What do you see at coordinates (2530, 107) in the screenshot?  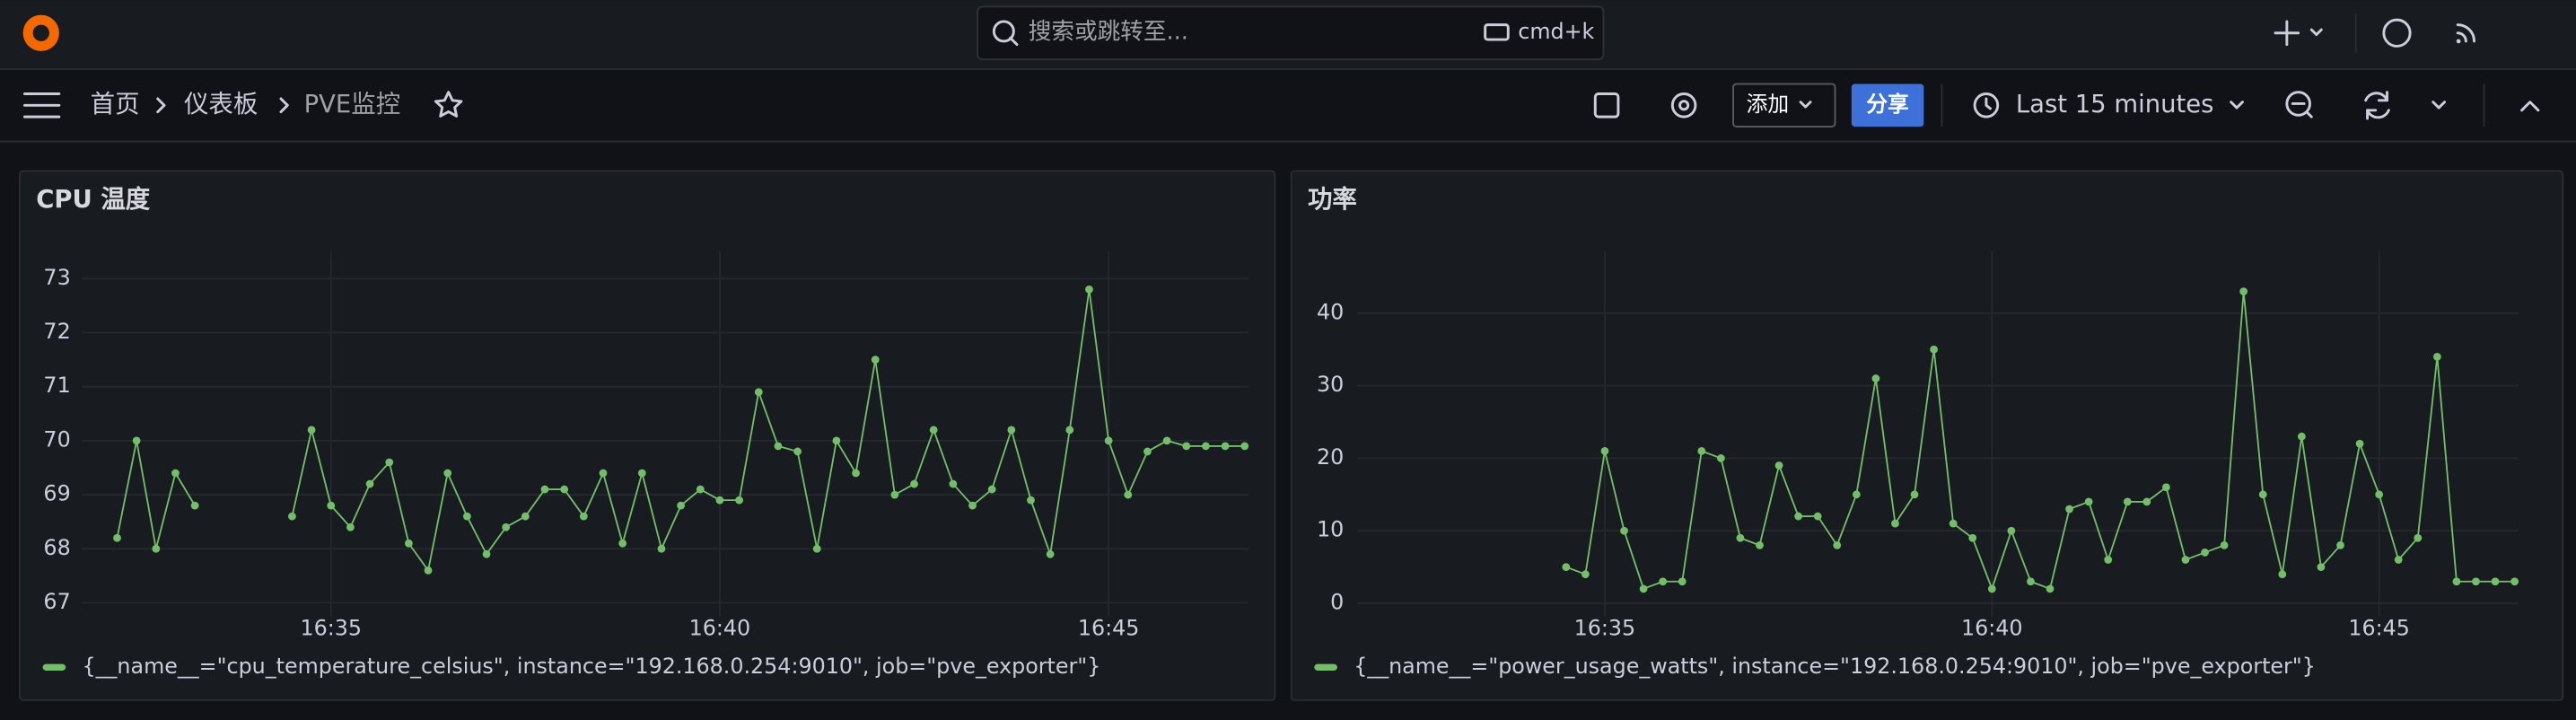 I see `collapse-icon` at bounding box center [2530, 107].